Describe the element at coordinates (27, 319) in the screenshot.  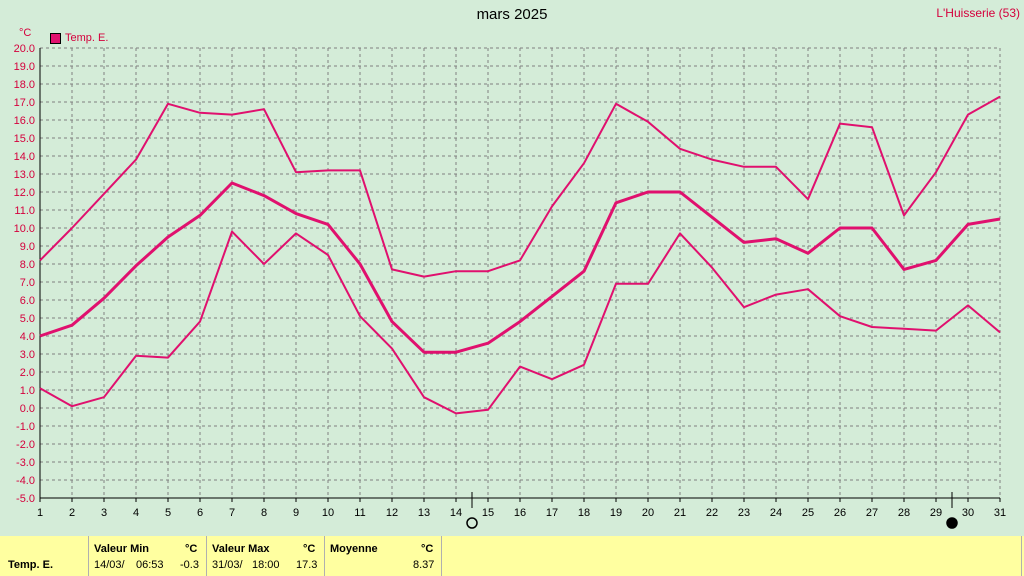
I see `y-tick-label: 5.0` at that location.